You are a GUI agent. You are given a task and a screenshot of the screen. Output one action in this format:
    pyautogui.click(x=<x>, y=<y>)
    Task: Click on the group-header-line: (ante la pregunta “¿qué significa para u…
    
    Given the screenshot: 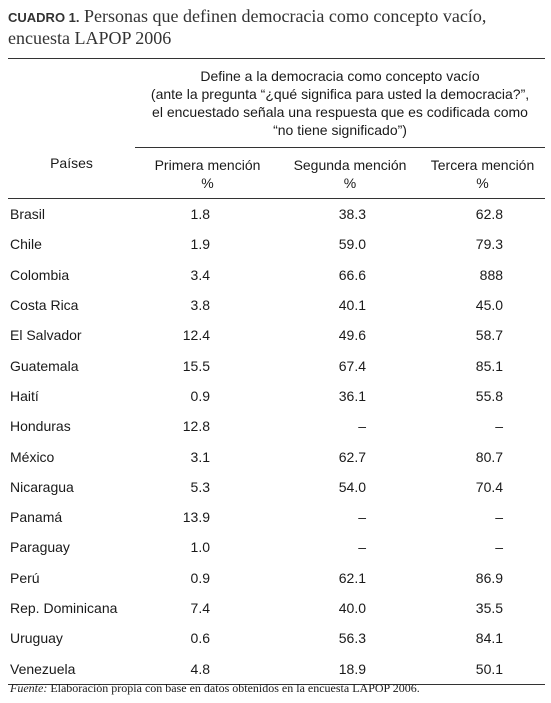 What is the action you would take?
    pyautogui.click(x=340, y=94)
    